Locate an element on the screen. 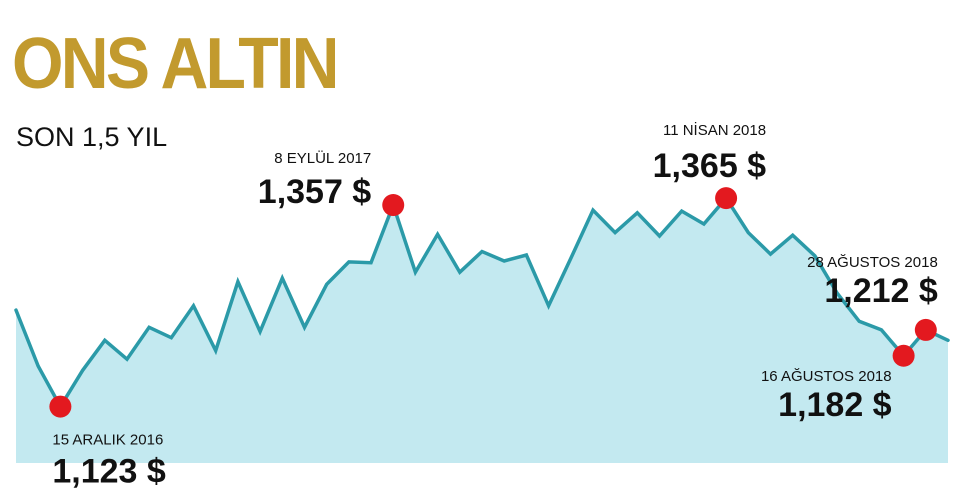 This screenshot has width=960, height=493. annotation-date-label: 16 AĞUSTOS 2018 is located at coordinates (826, 376).